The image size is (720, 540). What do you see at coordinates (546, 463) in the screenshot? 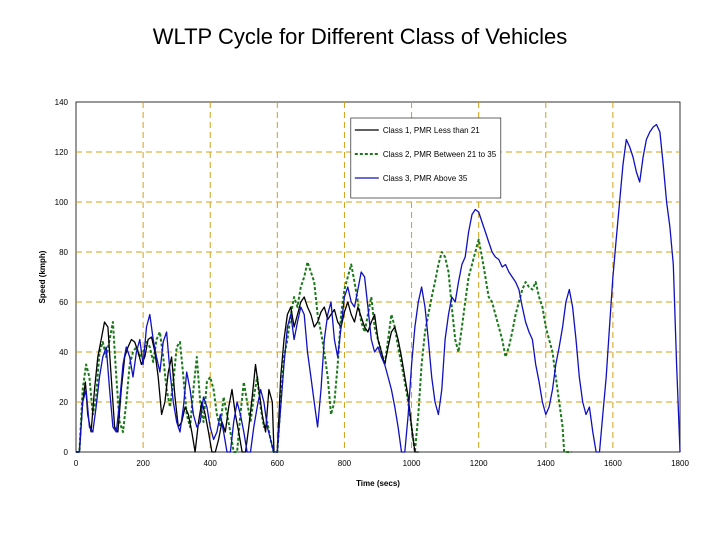
I see `x-tick-label: 1400` at bounding box center [546, 463].